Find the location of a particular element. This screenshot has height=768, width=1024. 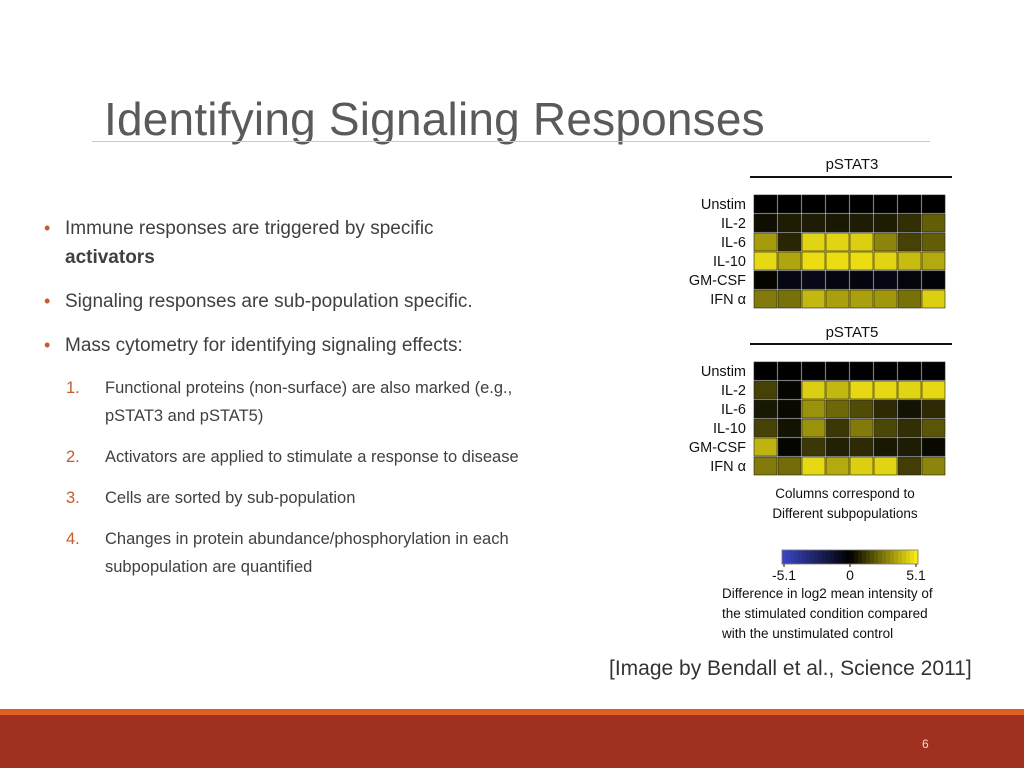

scale-caption-line: with the unstimulated control is located at coordinates (808, 633).